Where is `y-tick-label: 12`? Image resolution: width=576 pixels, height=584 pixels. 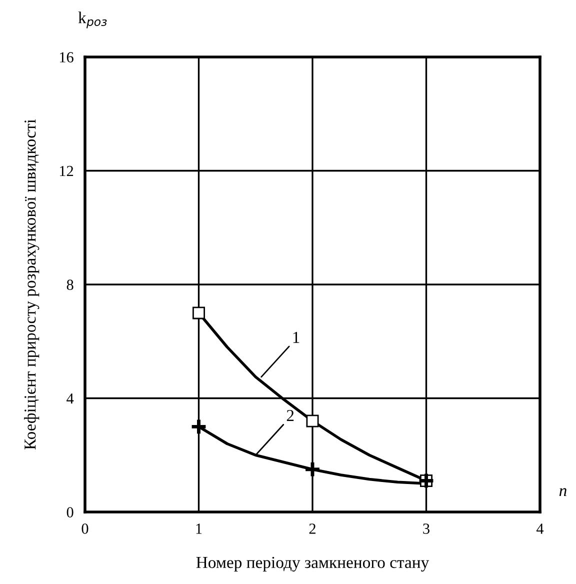 y-tick-label: 12 is located at coordinates (67, 171).